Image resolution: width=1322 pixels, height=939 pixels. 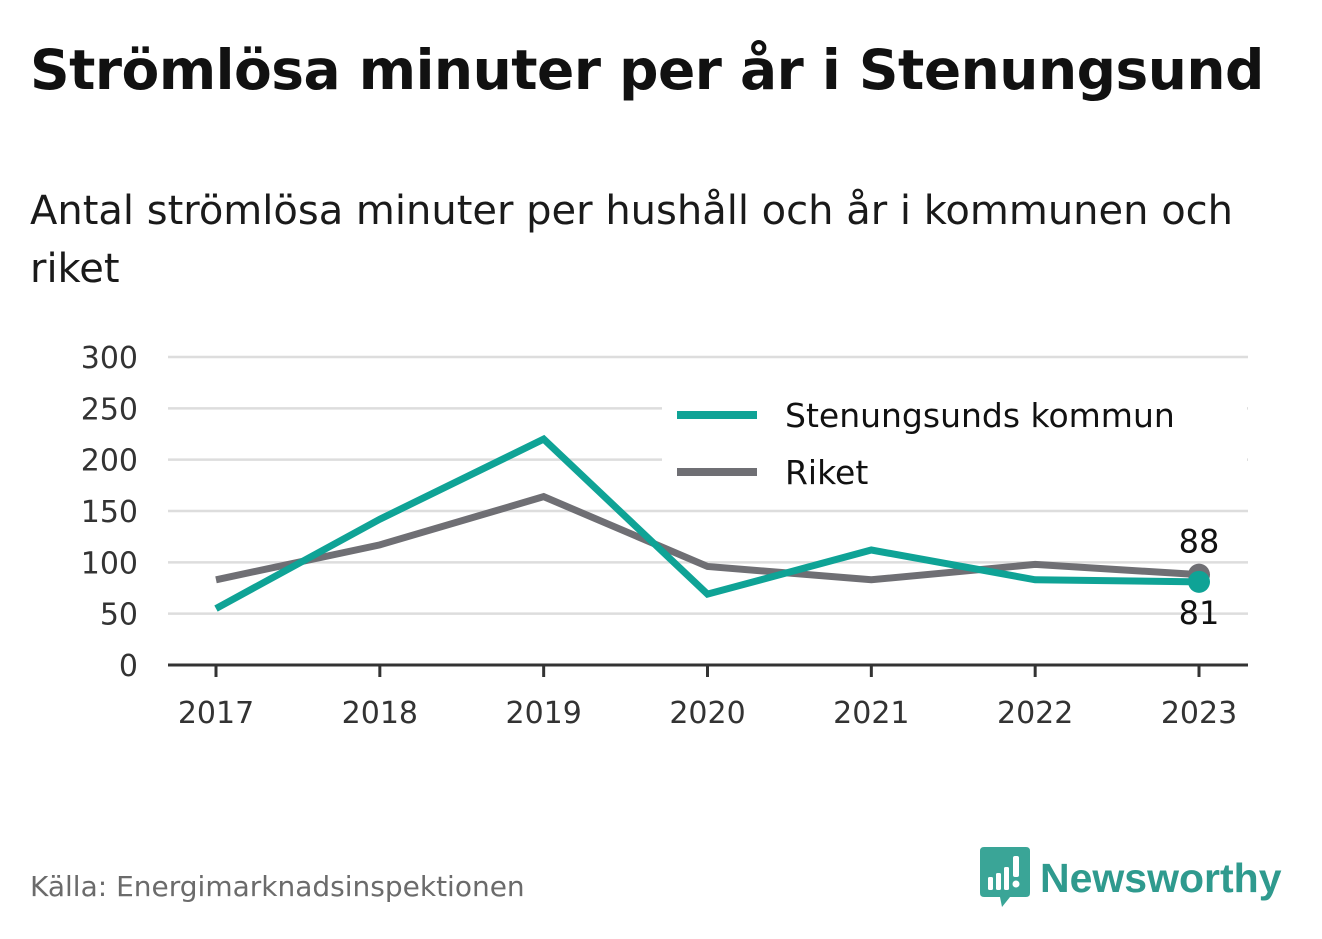 I want to click on chart-title: Strömlösa minuter per år i Stenungsund, so click(x=647, y=70).